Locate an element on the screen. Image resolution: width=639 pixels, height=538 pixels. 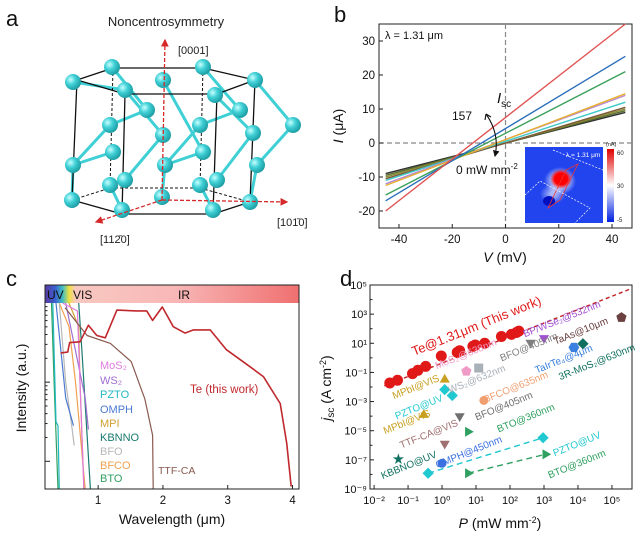
curves is located at coordinates (171, 396).